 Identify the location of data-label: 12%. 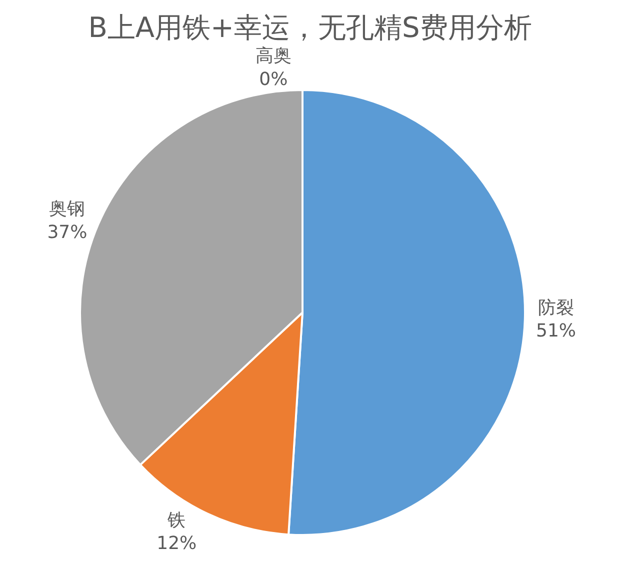
(176, 543).